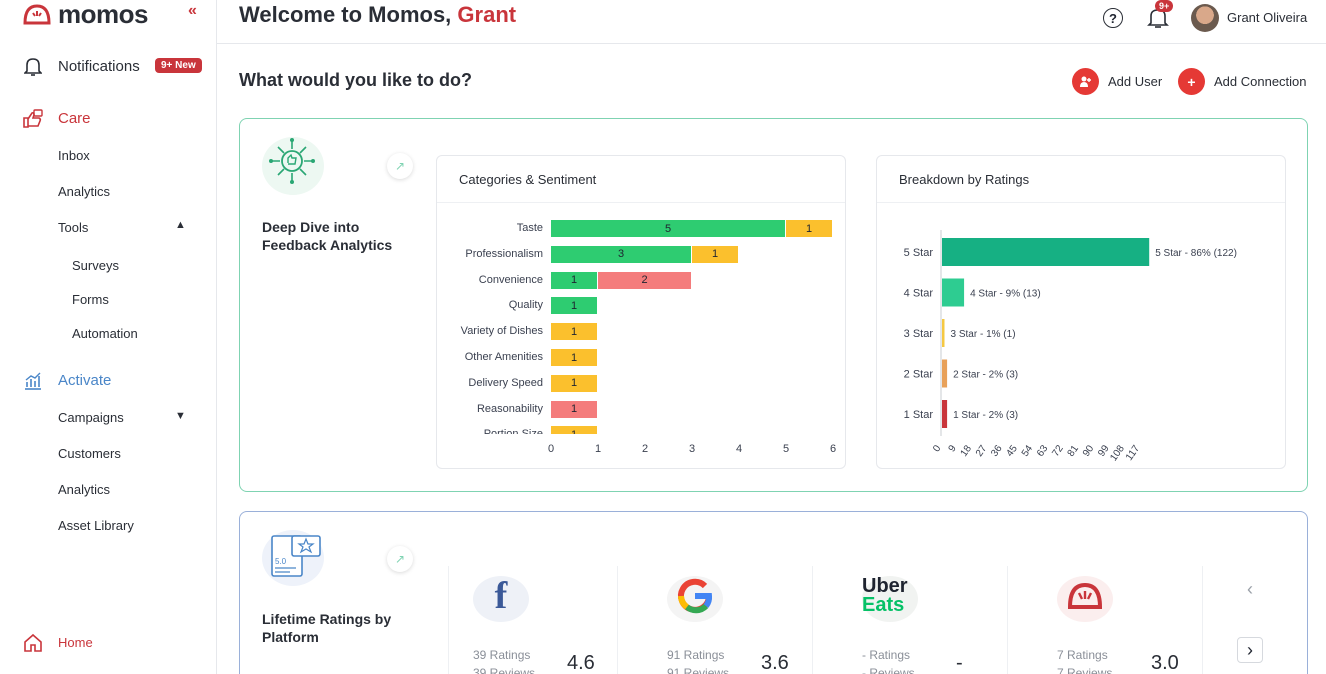 Image resolution: width=1326 pixels, height=674 pixels. Describe the element at coordinates (953, 448) in the screenshot. I see `x-tick-label: 9` at that location.